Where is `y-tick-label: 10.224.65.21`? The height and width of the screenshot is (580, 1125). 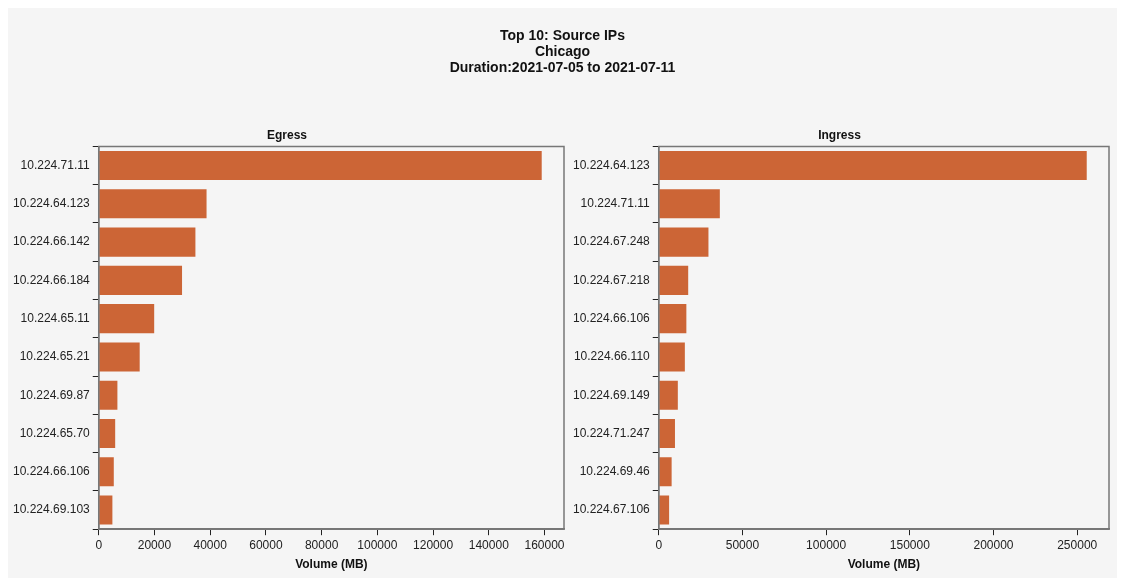
y-tick-label: 10.224.65.21 is located at coordinates (55, 356).